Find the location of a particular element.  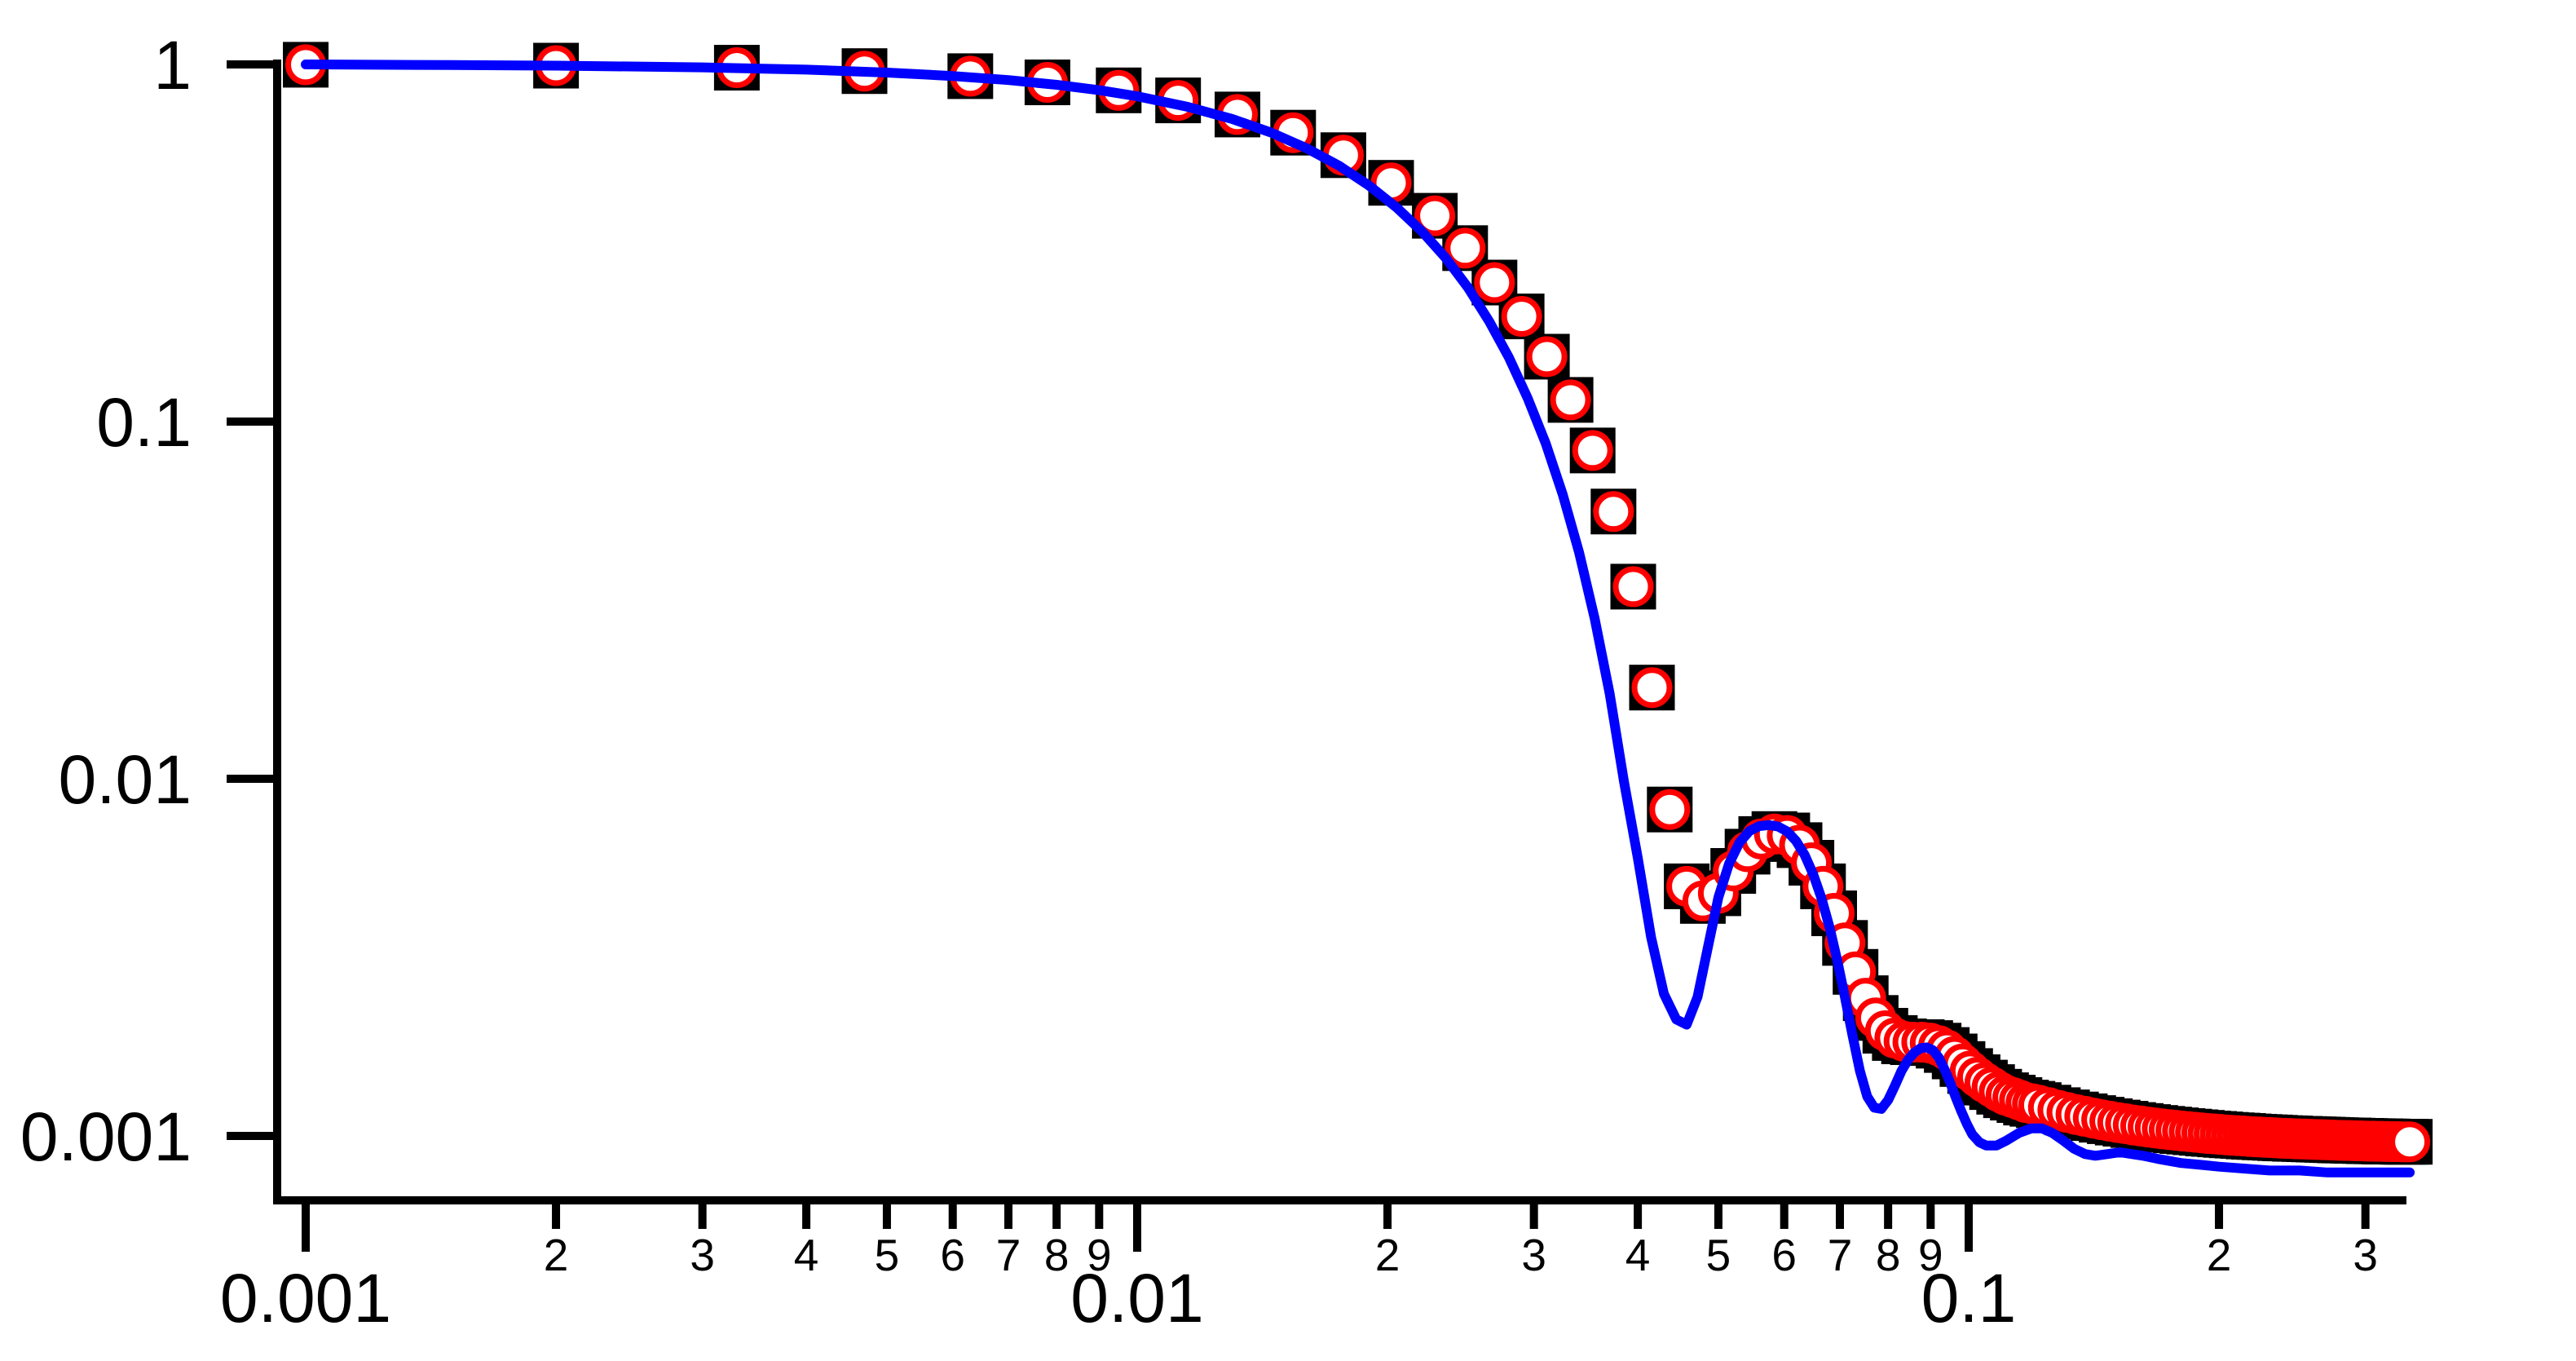

y-tick-label: 0.1 is located at coordinates (144, 423).